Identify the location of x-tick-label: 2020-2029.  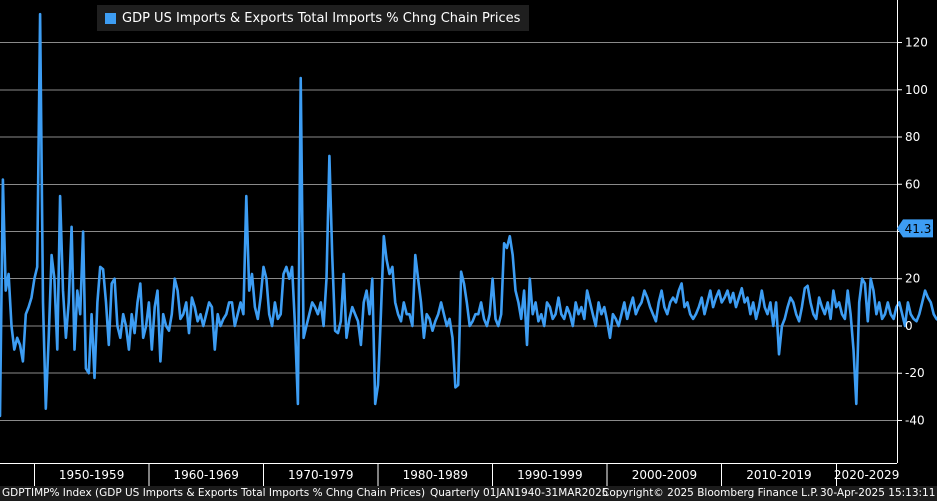
(866, 475).